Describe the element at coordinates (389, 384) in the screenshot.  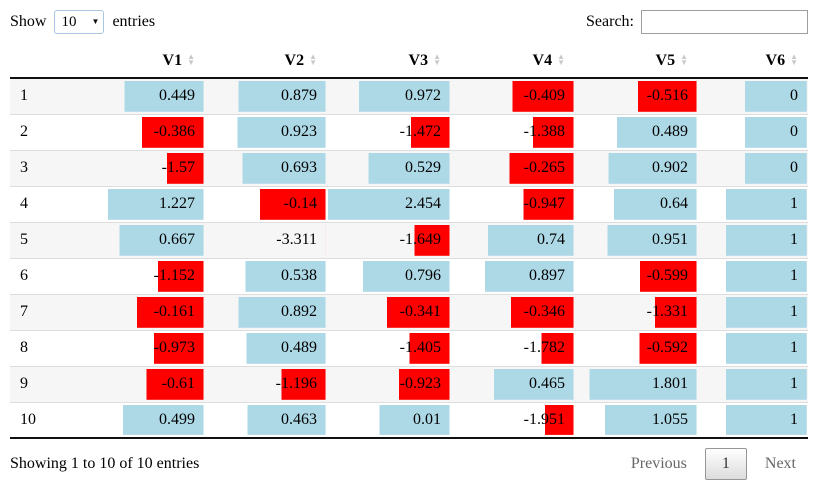
I see `data-cell: -0.923` at that location.